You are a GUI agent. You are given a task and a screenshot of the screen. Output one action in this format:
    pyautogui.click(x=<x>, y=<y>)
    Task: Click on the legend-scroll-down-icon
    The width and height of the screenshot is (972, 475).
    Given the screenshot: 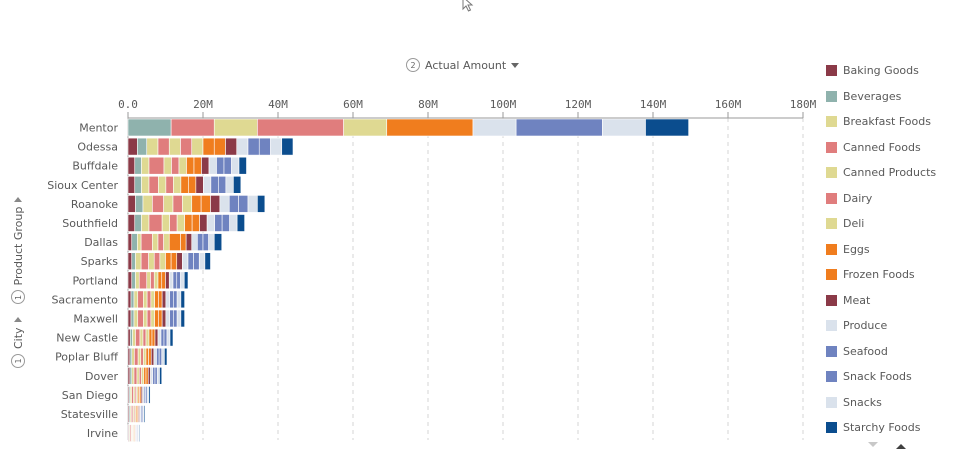 What is the action you would take?
    pyautogui.click(x=873, y=444)
    